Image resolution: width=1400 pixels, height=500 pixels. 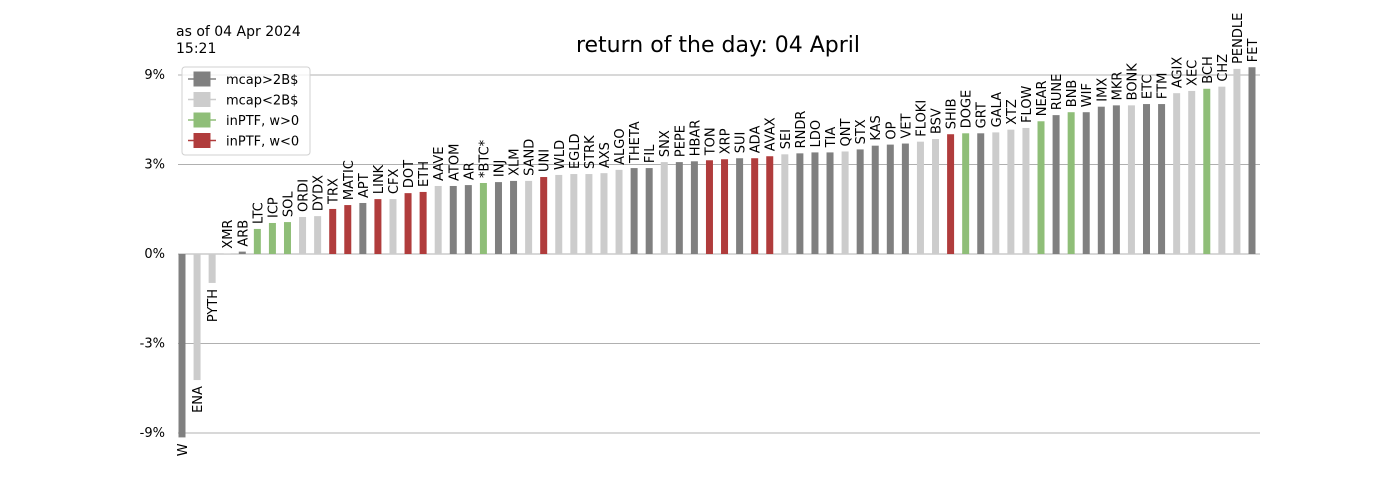 I want to click on bar-label: NEAR, so click(x=1042, y=98).